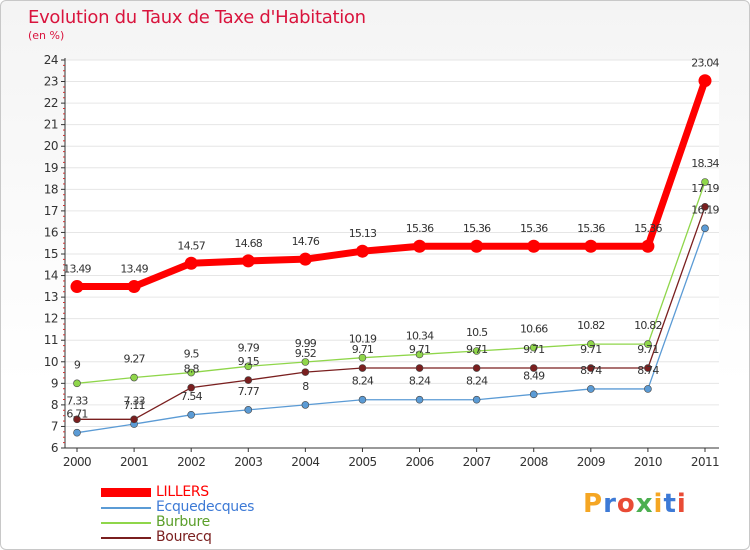 The height and width of the screenshot is (550, 750). I want to click on logo-letter: i, so click(681, 504).